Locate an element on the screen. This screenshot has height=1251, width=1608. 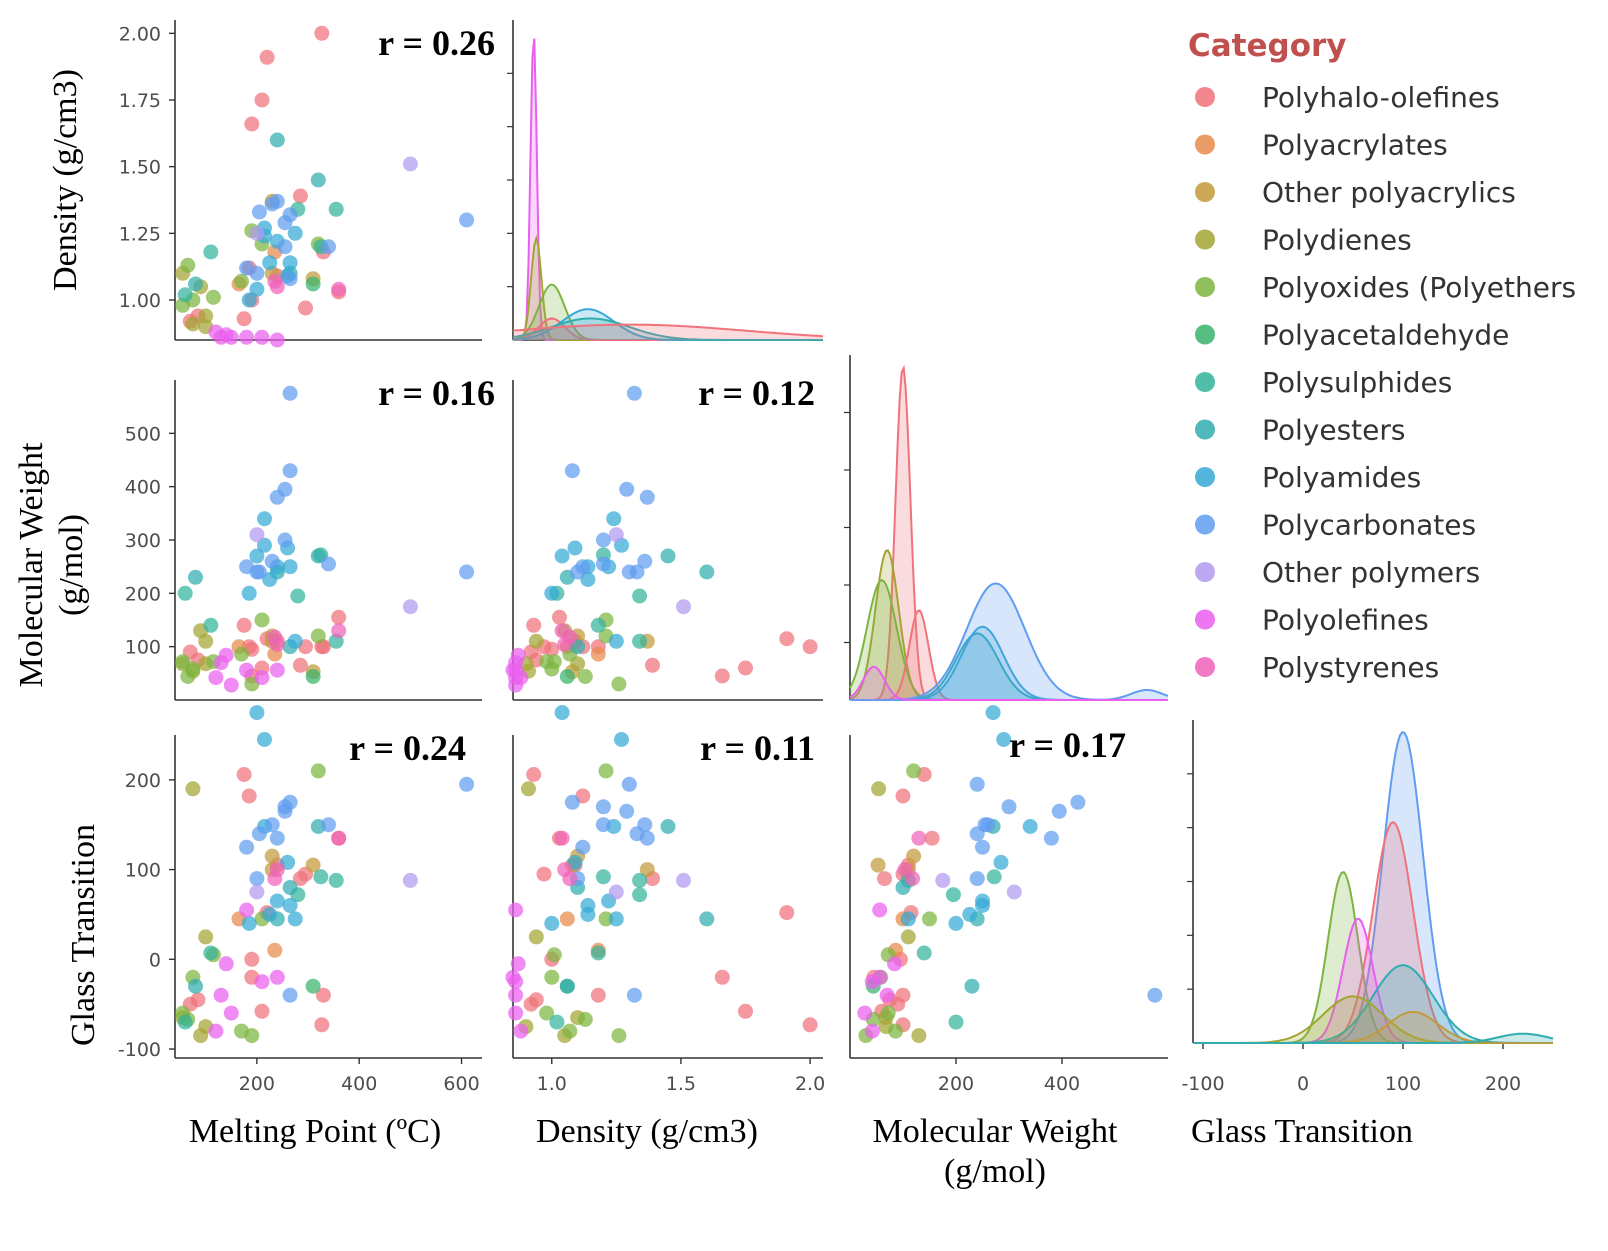
legend-entry: Polydienes is located at coordinates (1337, 240).